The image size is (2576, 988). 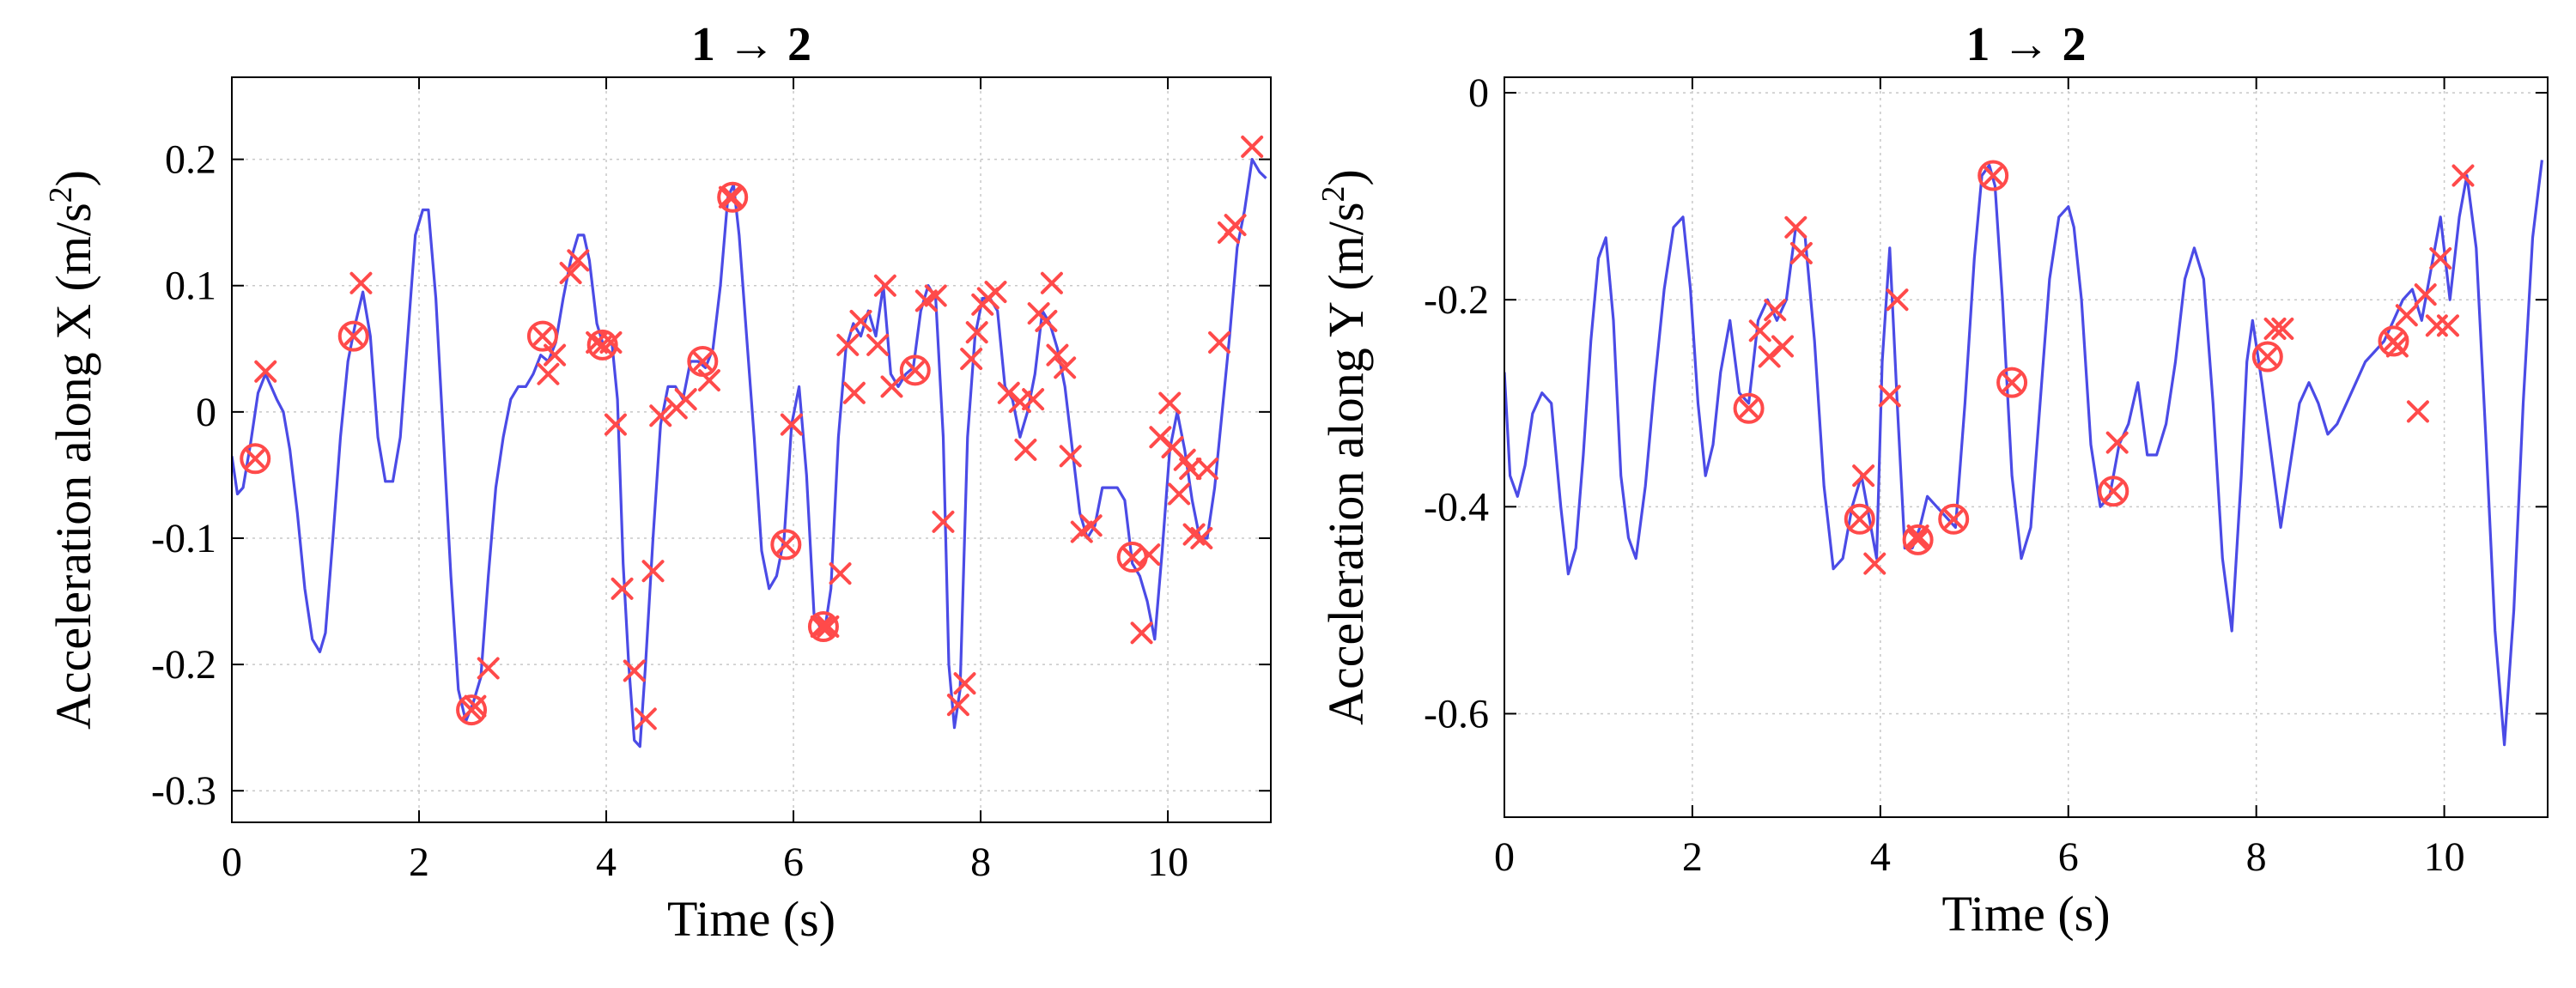 What do you see at coordinates (751, 44) in the screenshot?
I see `chart-title: 1 → 2` at bounding box center [751, 44].